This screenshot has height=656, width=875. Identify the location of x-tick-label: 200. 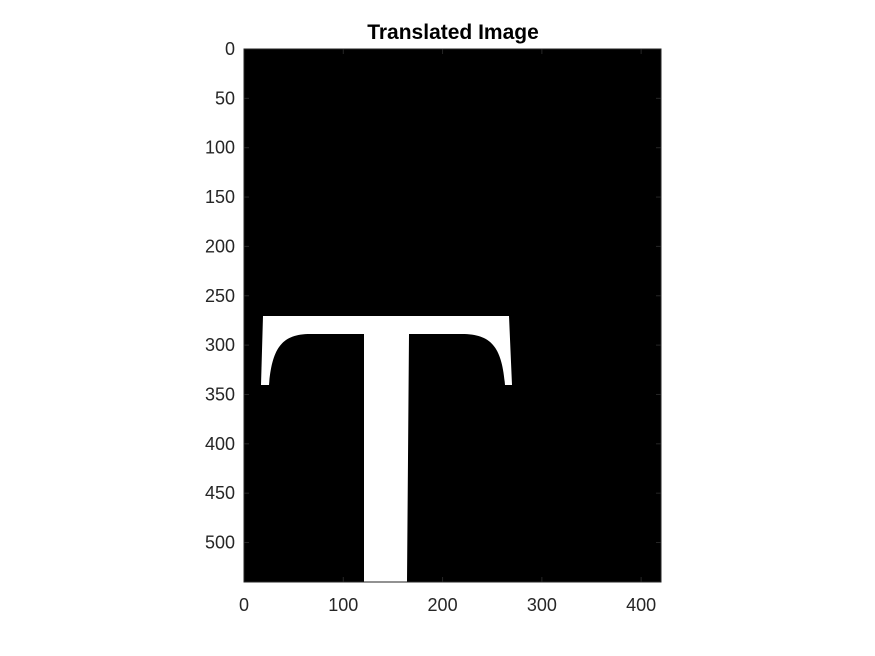
(443, 605).